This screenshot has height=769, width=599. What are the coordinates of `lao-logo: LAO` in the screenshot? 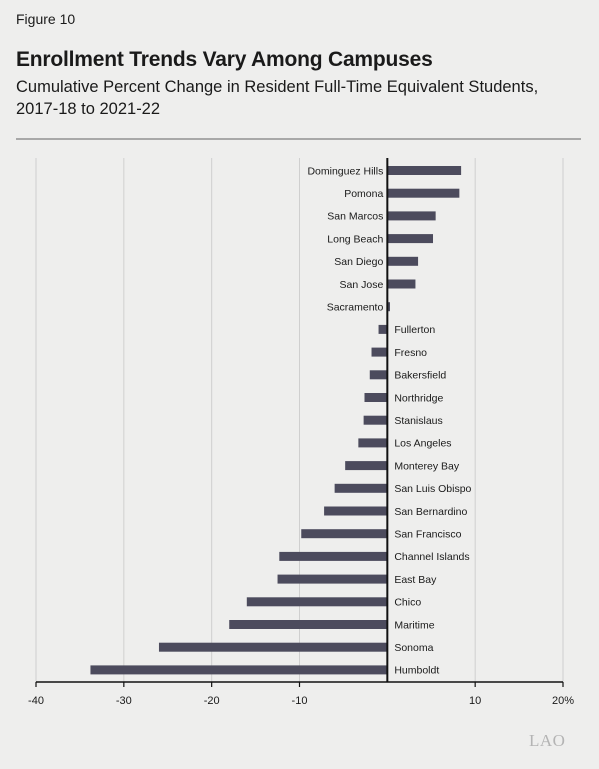 It's located at (547, 740).